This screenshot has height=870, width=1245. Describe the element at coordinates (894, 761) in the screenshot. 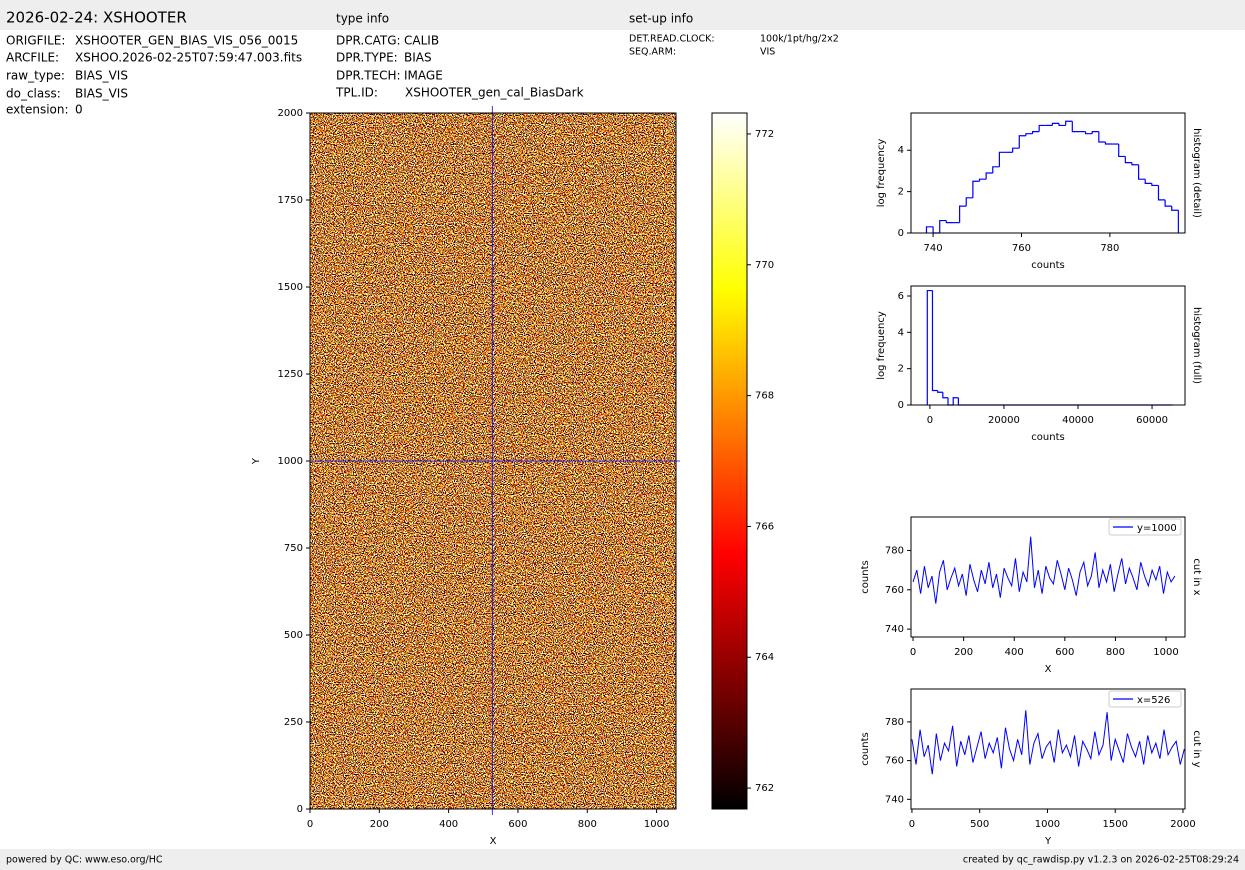

I see `y-tick-label: 760` at that location.